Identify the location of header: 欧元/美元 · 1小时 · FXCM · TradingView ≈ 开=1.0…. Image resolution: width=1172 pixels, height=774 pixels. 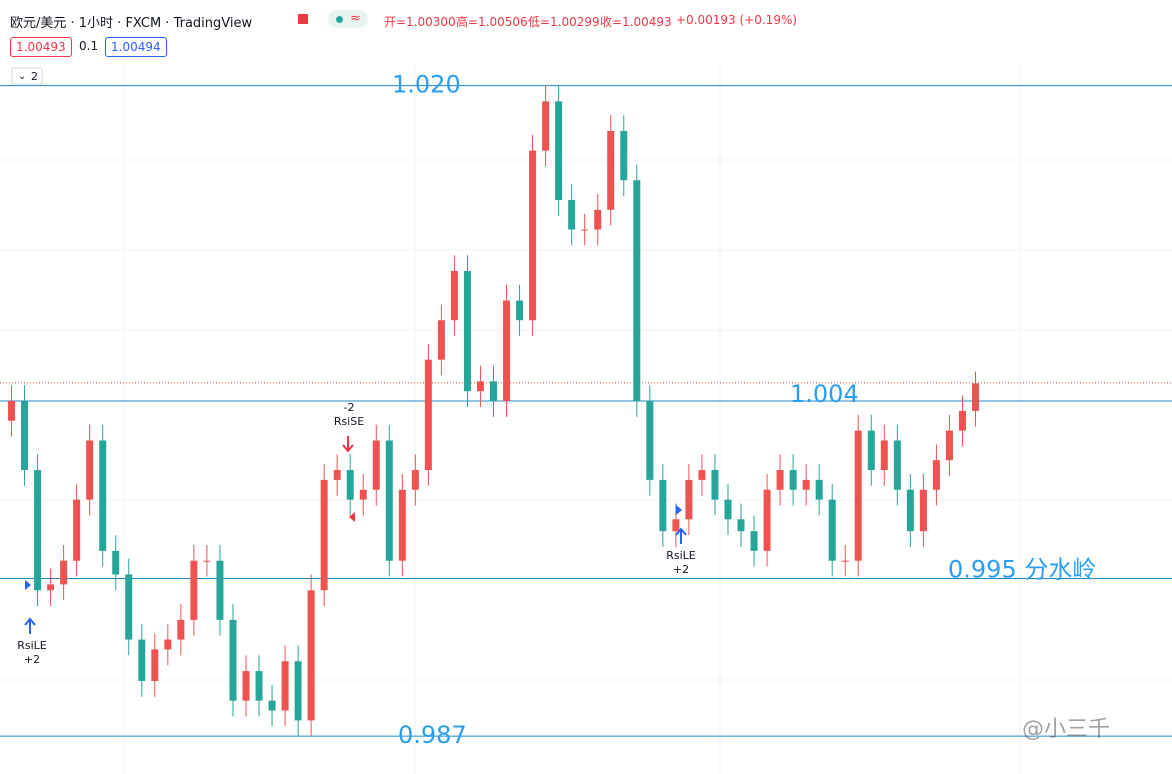
(586, 31).